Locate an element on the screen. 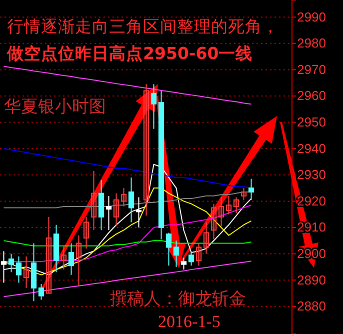 The height and width of the screenshot is (334, 343). y-tick-label: 2950 is located at coordinates (311, 122).